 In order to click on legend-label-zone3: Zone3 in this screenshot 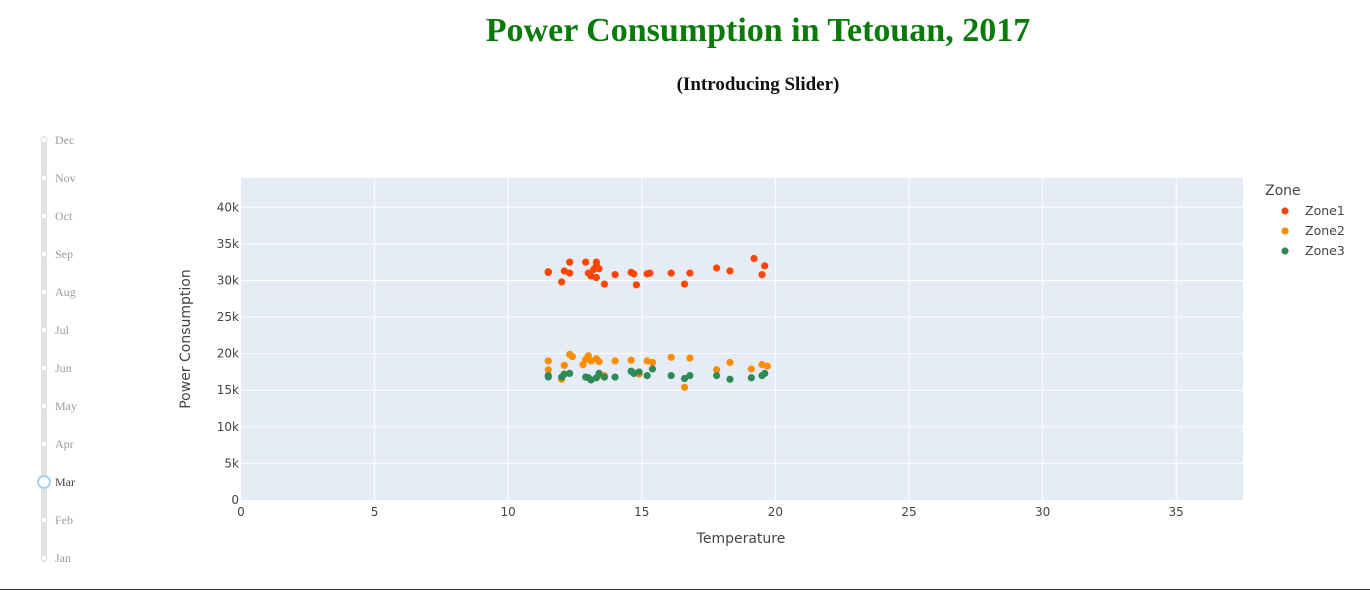, I will do `click(1325, 250)`.